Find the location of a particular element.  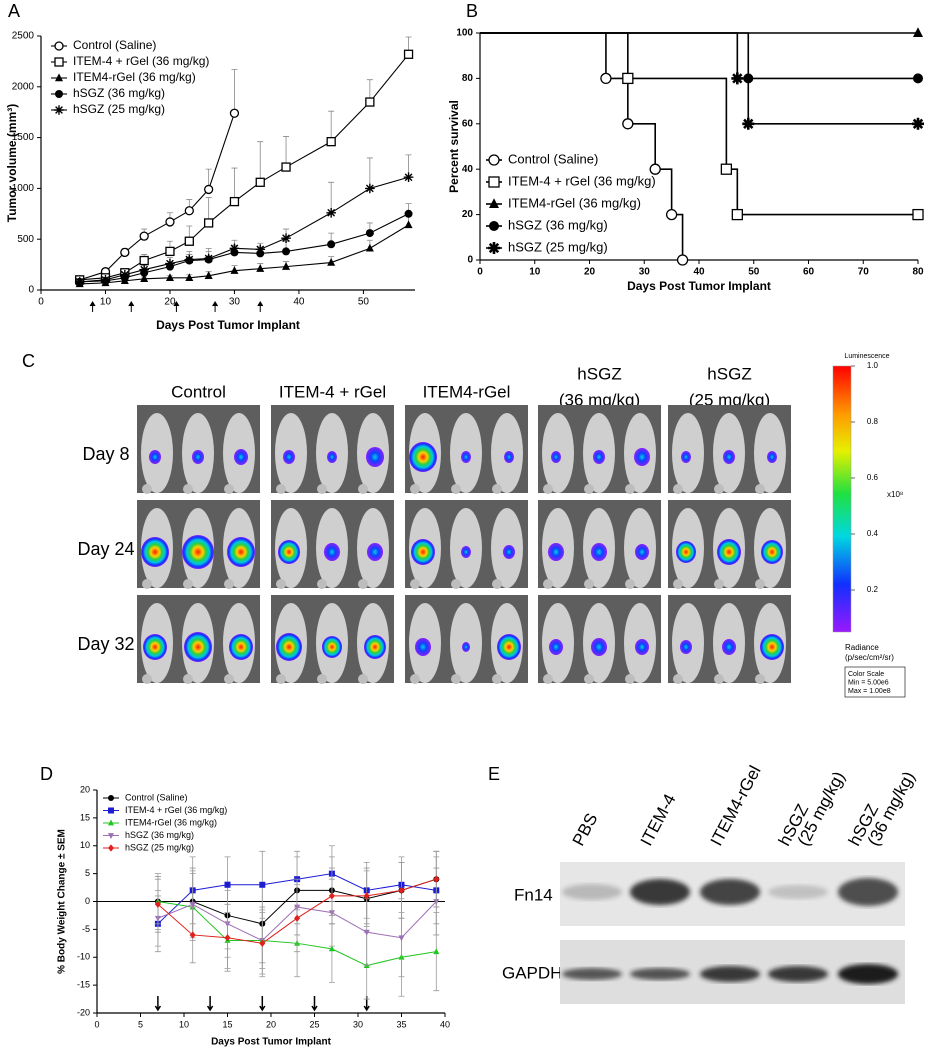

scale-box-text: Color Scale is located at coordinates (866, 674).